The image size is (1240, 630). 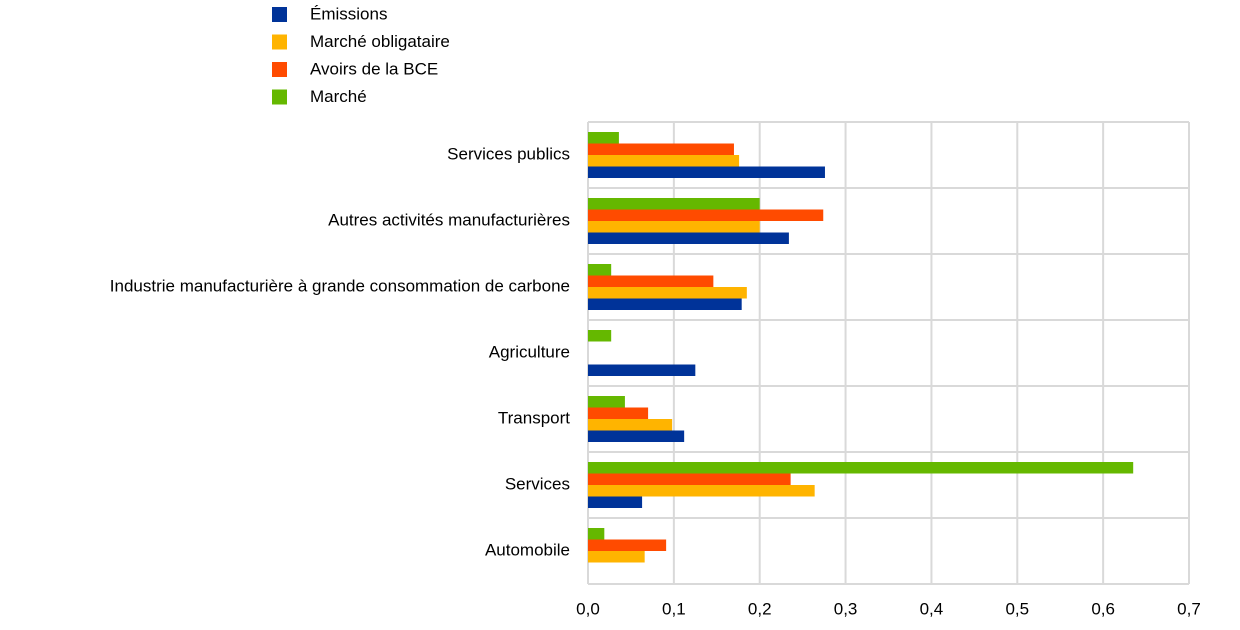 What do you see at coordinates (1103, 608) in the screenshot?
I see `x-tick-label: 0,6` at bounding box center [1103, 608].